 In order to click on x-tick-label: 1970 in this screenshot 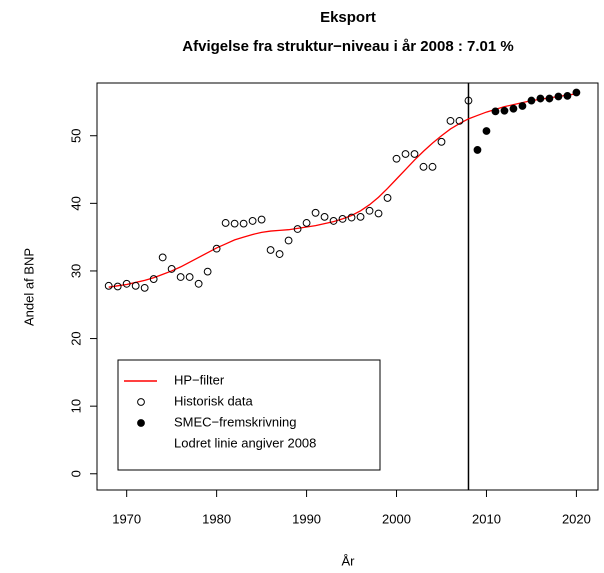, I will do `click(126, 518)`.